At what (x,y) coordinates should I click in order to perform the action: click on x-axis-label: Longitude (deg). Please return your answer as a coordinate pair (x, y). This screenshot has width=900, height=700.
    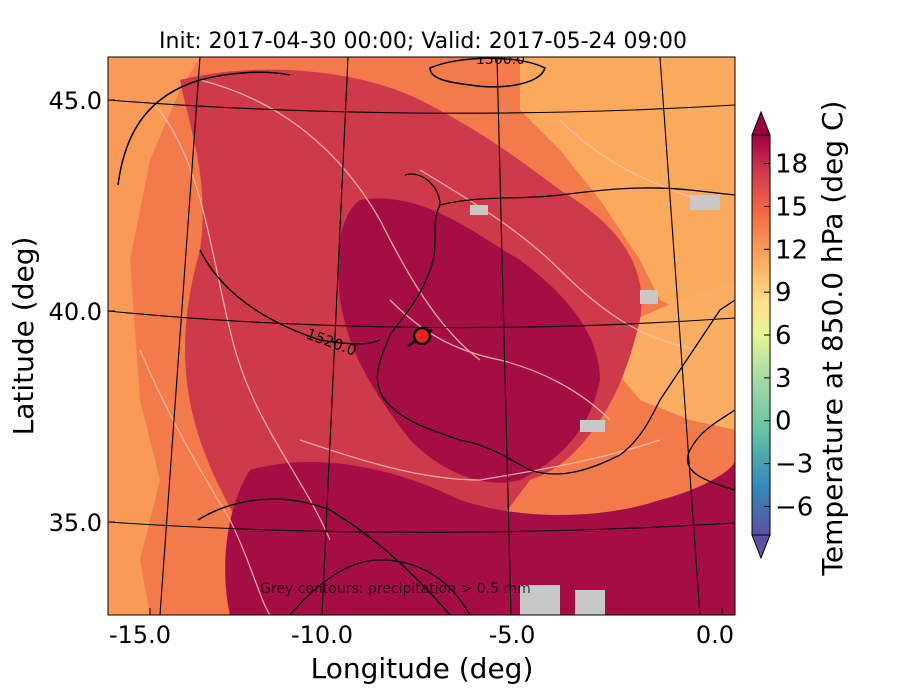
    Looking at the image, I should click on (422, 668).